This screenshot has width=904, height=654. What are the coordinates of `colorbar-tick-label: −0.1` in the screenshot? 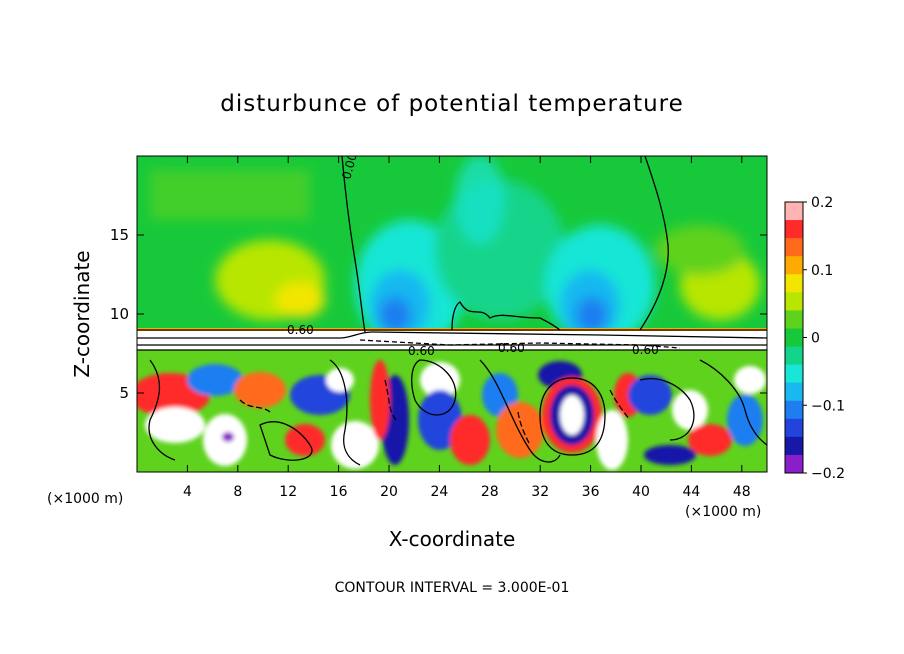 It's located at (828, 406).